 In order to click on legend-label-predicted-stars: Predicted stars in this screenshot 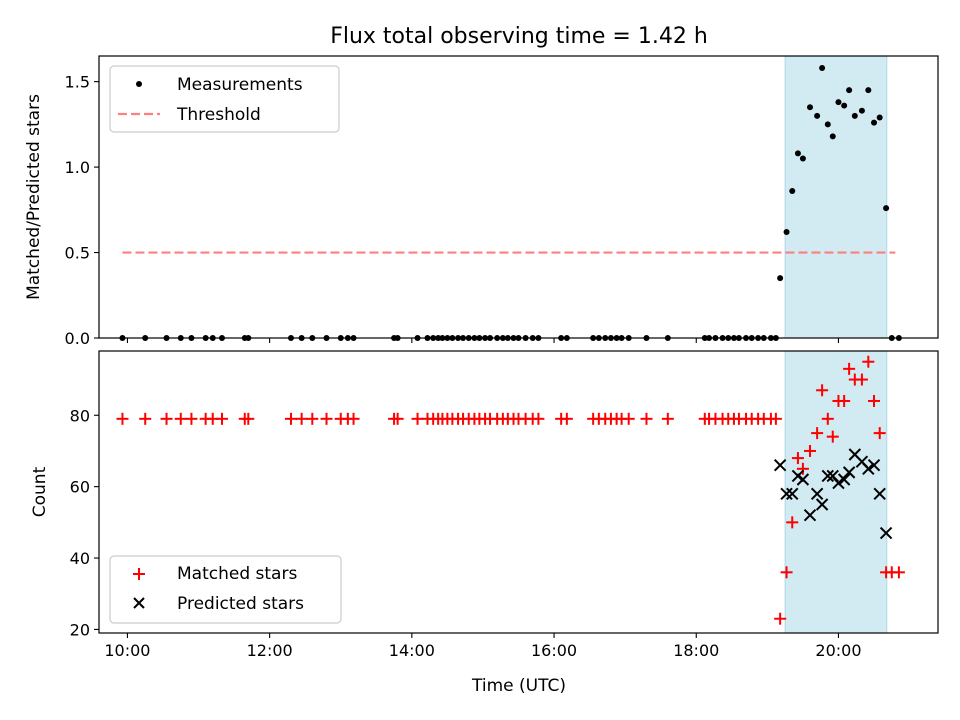, I will do `click(240, 604)`.